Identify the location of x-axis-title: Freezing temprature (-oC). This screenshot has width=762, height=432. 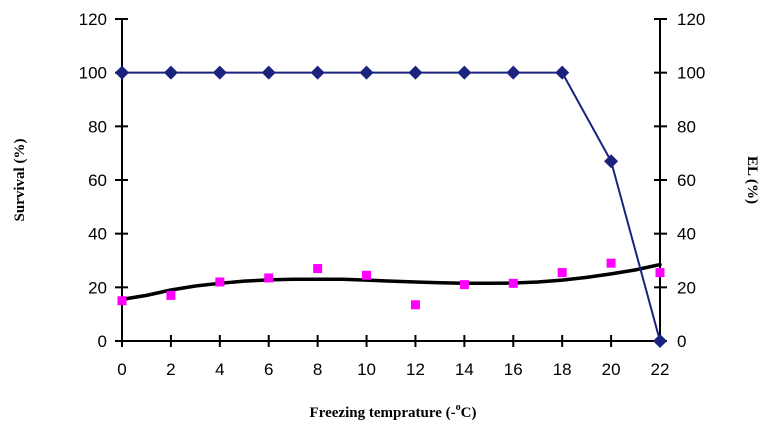
(393, 411).